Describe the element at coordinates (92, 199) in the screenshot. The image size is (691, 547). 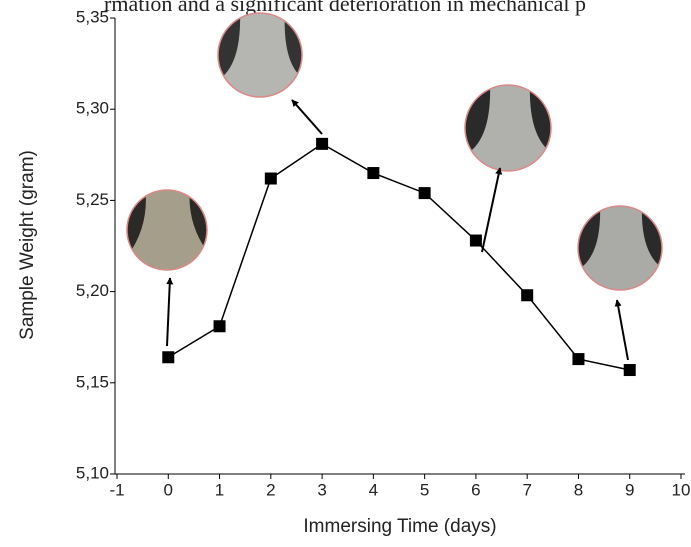
I see `y-tick-label: 5,25` at that location.